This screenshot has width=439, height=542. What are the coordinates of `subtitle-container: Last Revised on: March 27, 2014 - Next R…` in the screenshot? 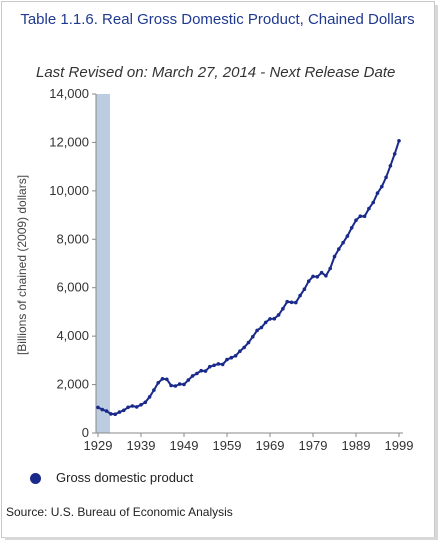 It's located at (216, 75).